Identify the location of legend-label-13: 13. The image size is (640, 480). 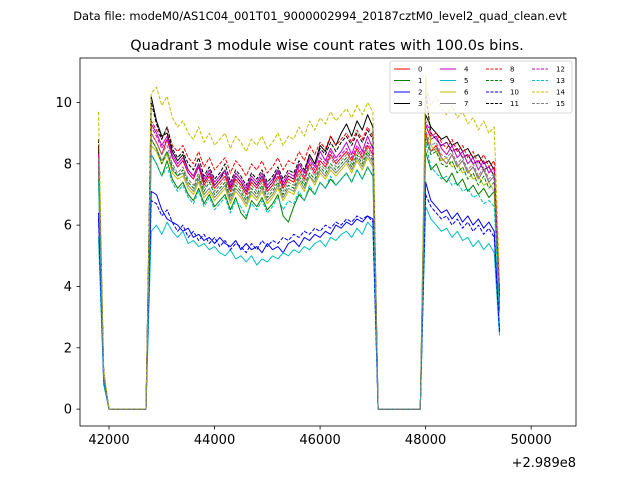
(560, 81).